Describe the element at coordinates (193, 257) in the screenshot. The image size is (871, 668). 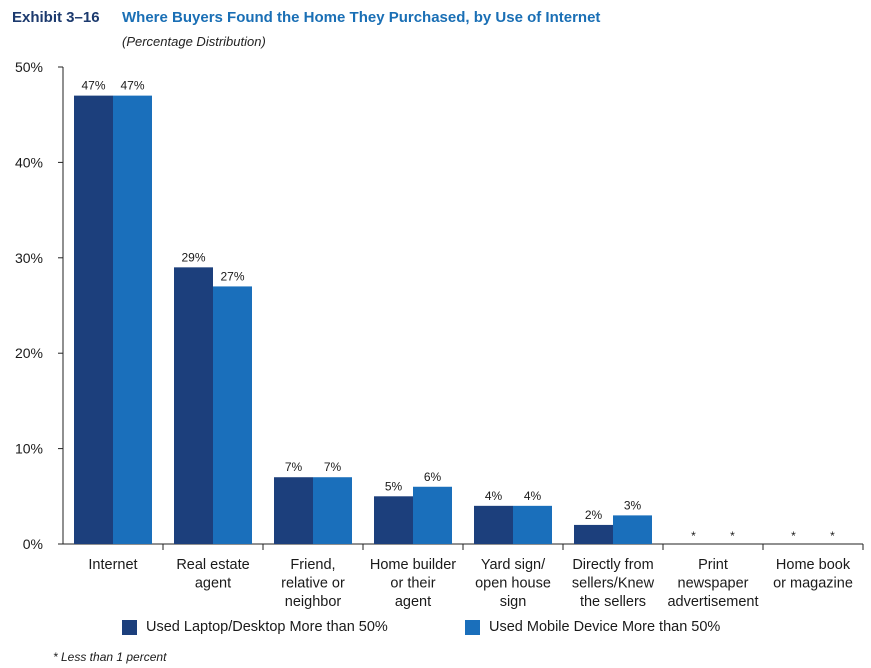
I see `bar-value-label: 29%` at that location.